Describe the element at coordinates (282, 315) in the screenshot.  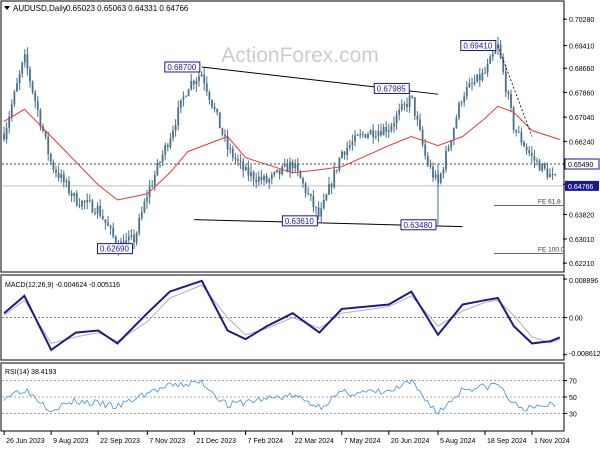
I see `macd-line` at that location.